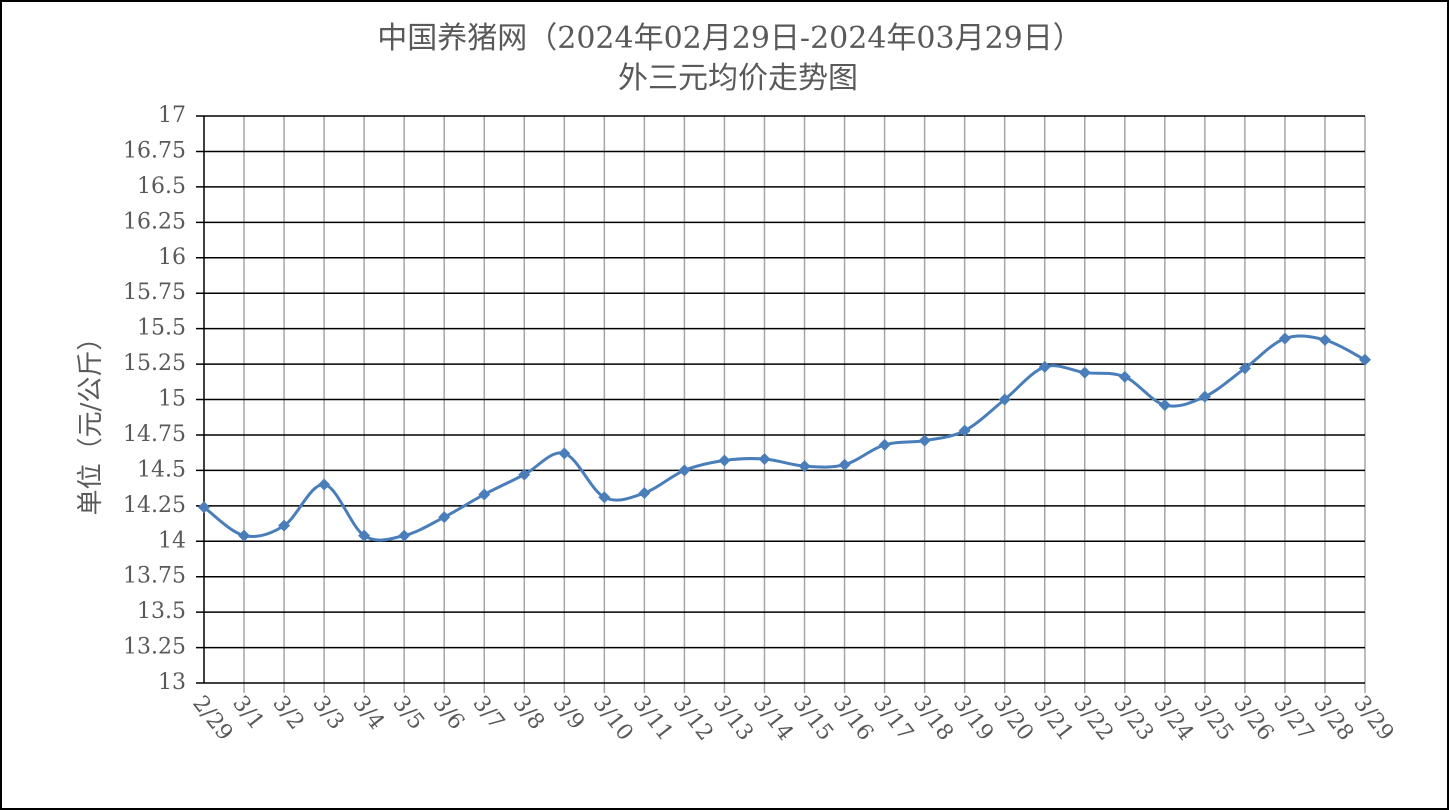 This screenshot has height=810, width=1449. What do you see at coordinates (154, 221) in the screenshot?
I see `y-tick-label: 16.25` at bounding box center [154, 221].